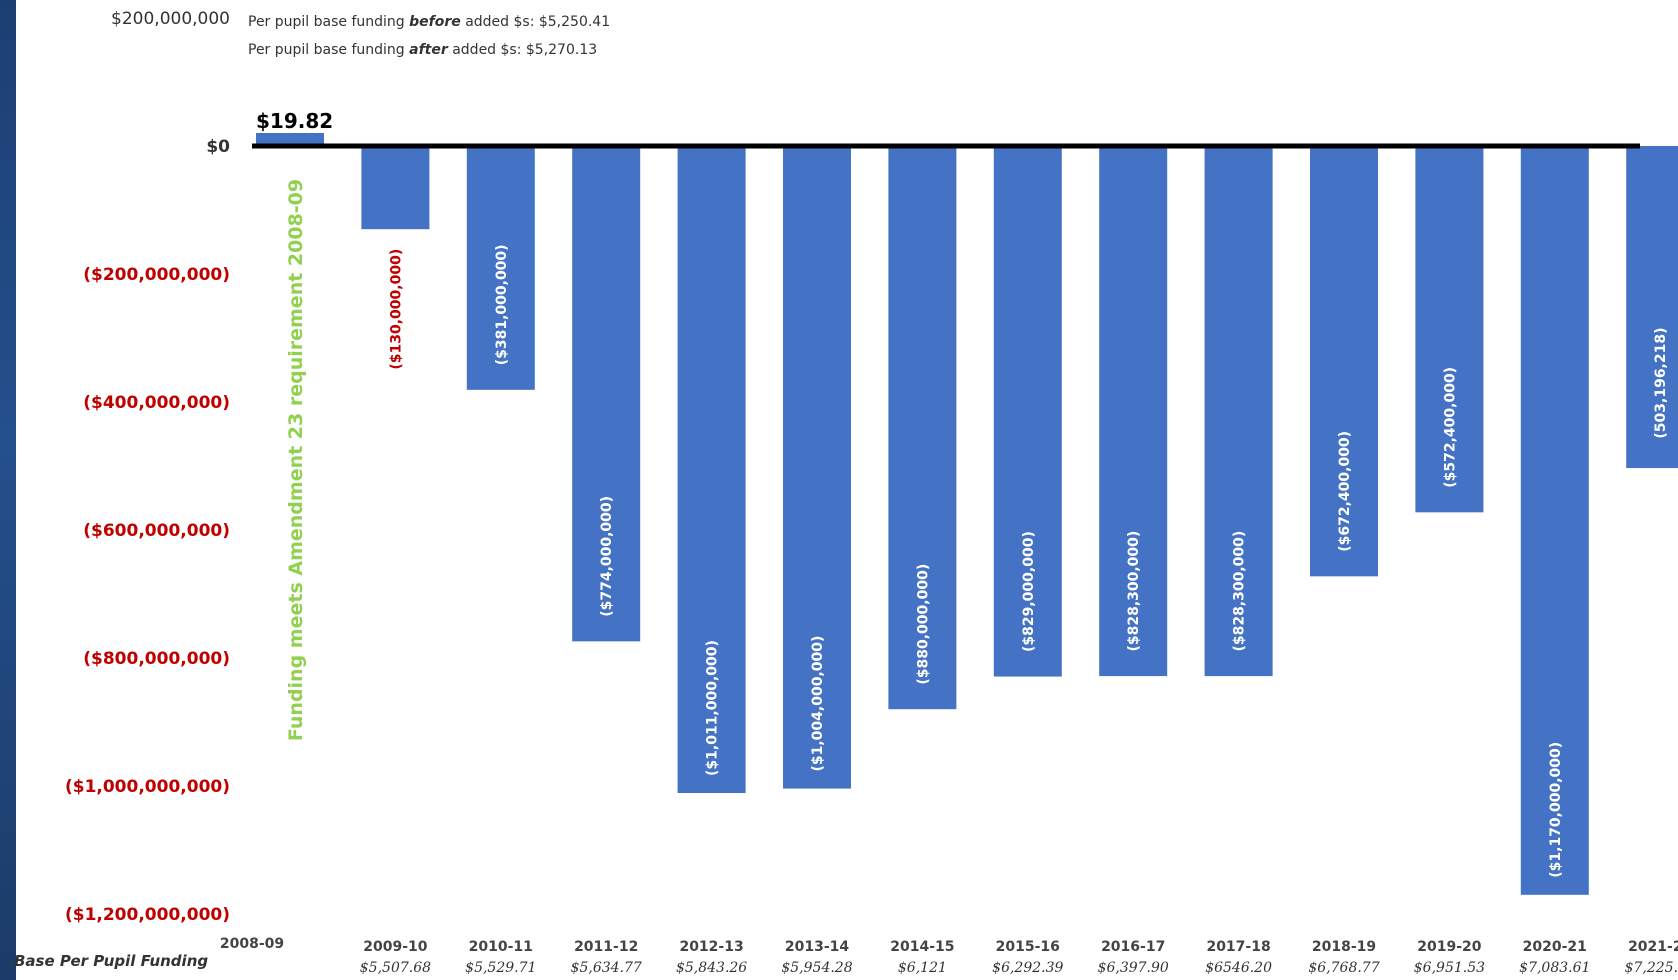 The height and width of the screenshot is (980, 1678). What do you see at coordinates (147, 915) in the screenshot?
I see `y-tick-label: ($1,200,000,000)` at bounding box center [147, 915].